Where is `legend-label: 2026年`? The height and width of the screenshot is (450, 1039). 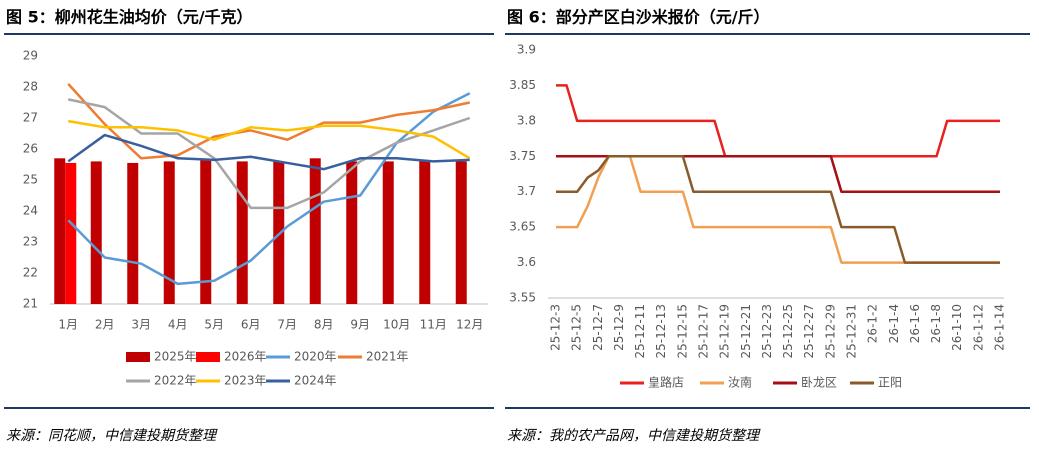 legend-label: 2026年 is located at coordinates (245, 357).